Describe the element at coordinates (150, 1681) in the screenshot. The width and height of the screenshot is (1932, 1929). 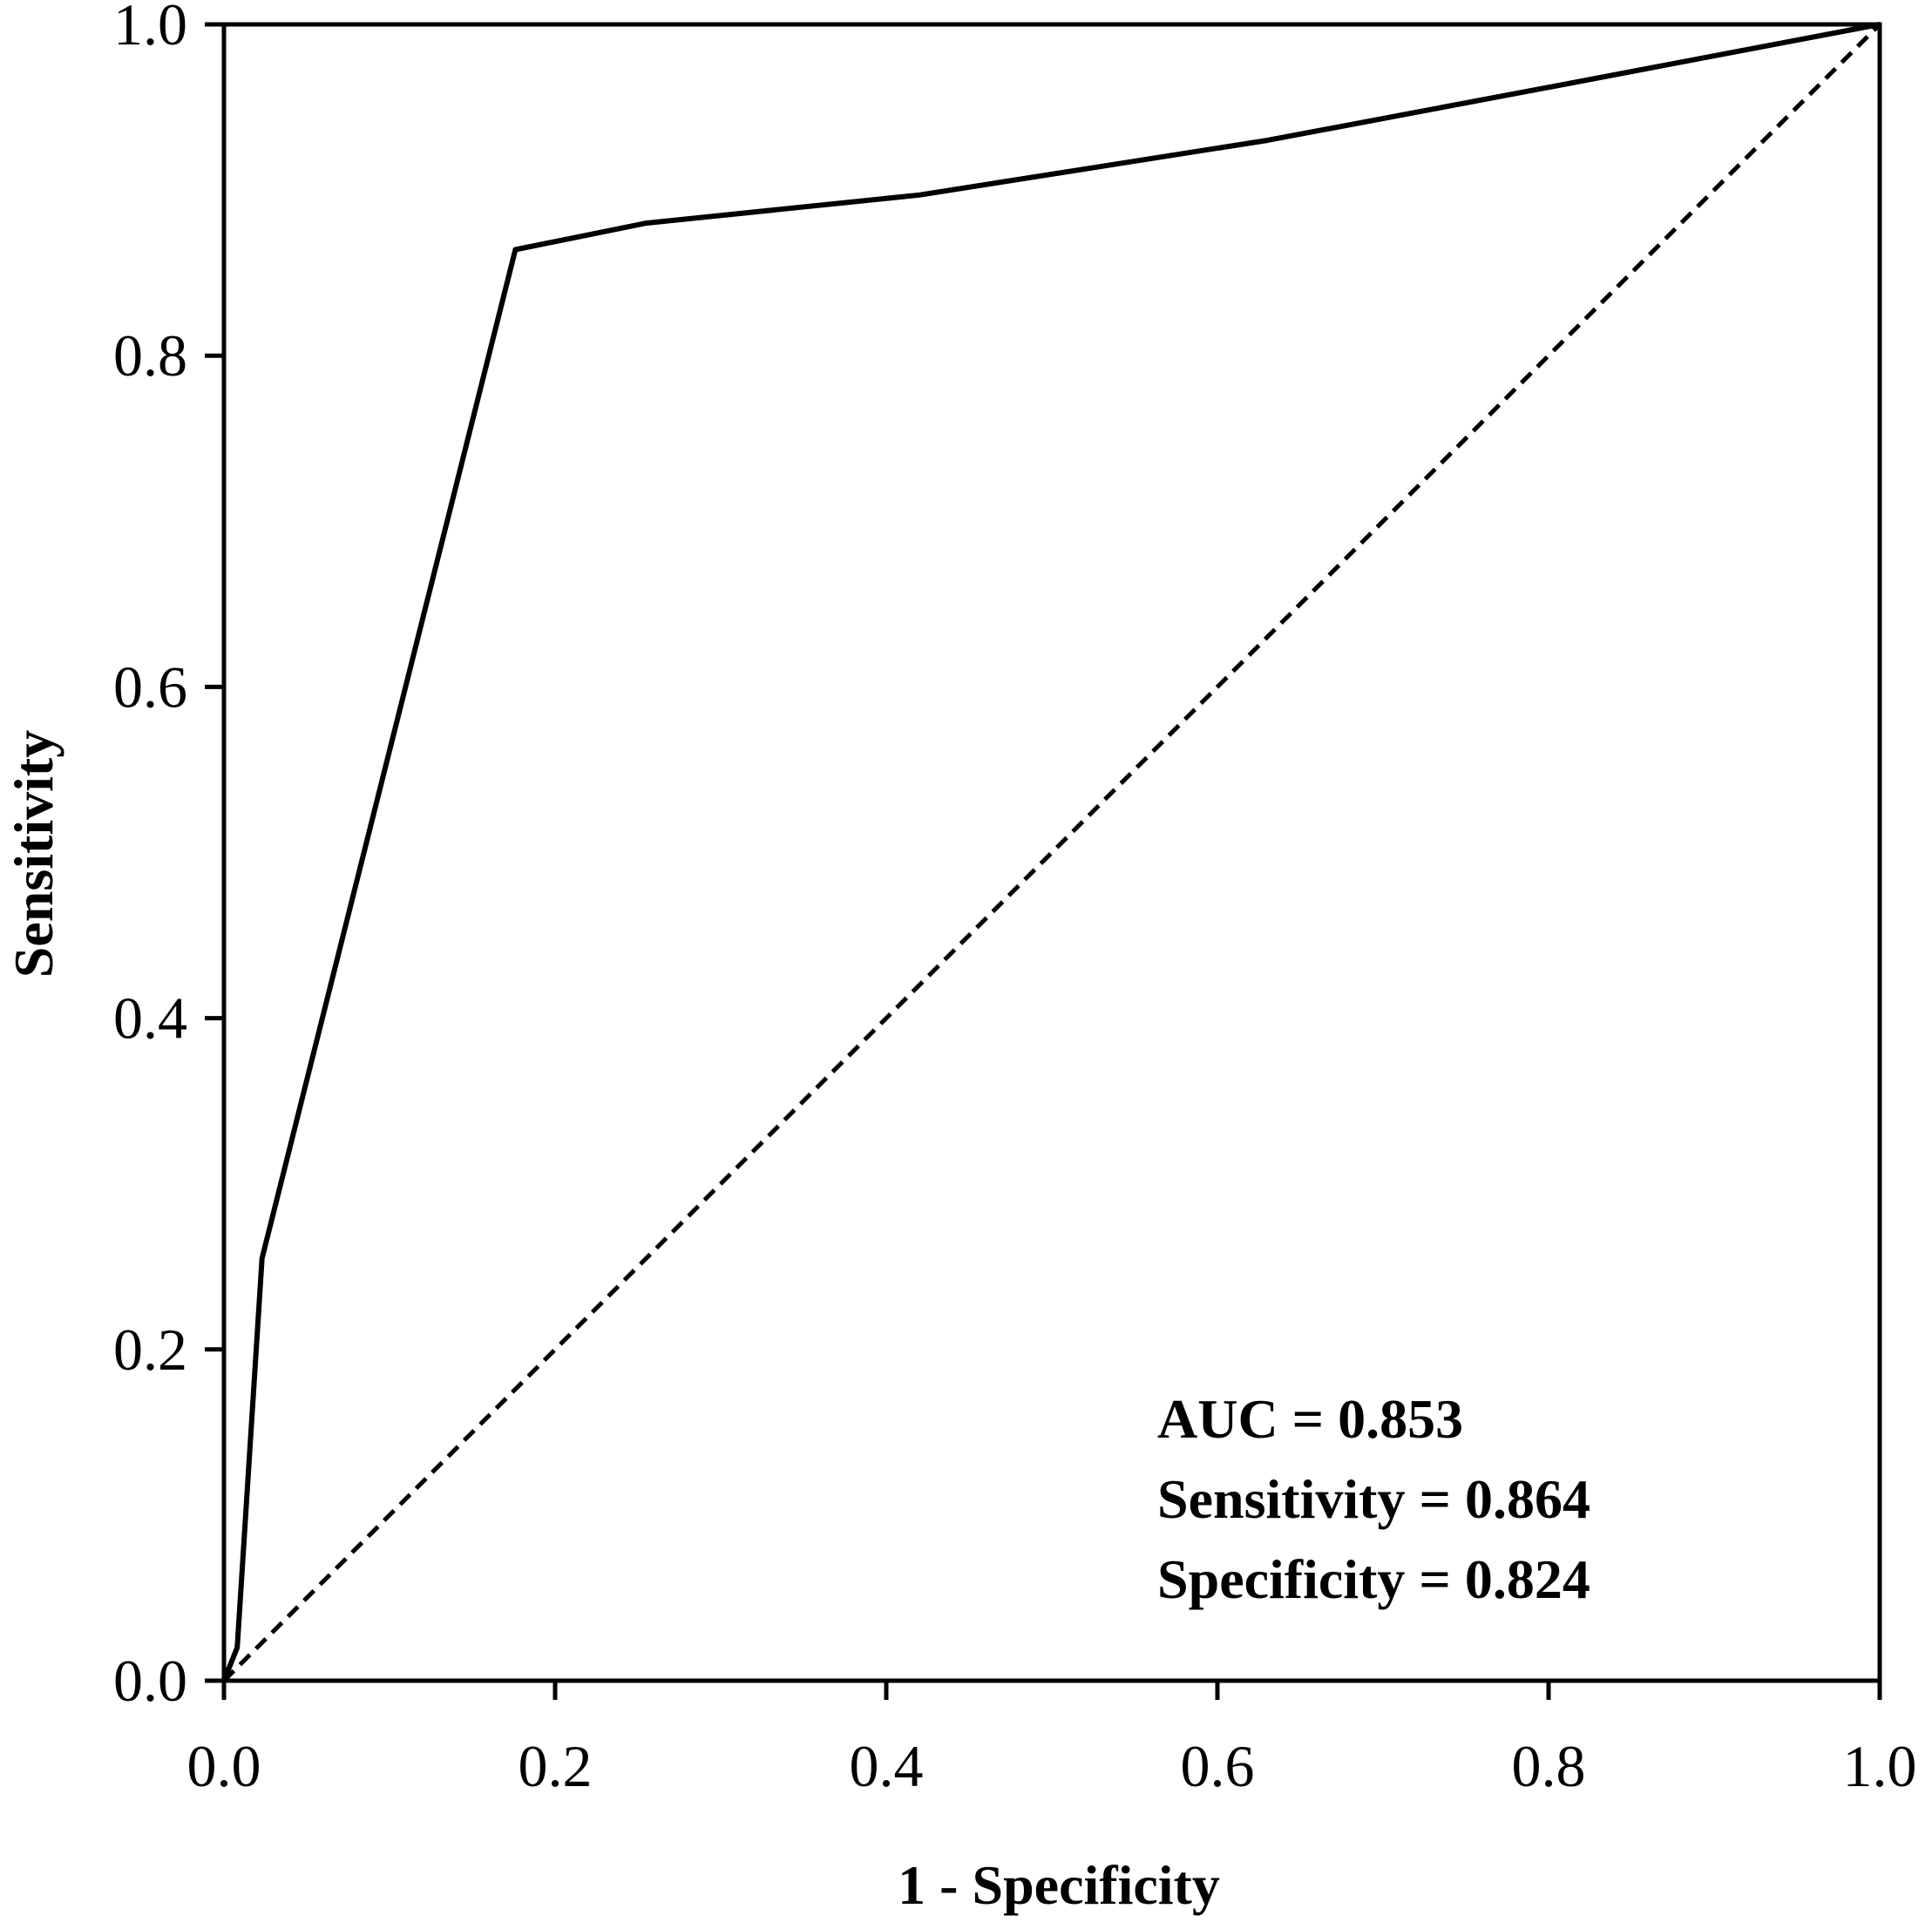
I see `y-tick-label: 0.0` at that location.